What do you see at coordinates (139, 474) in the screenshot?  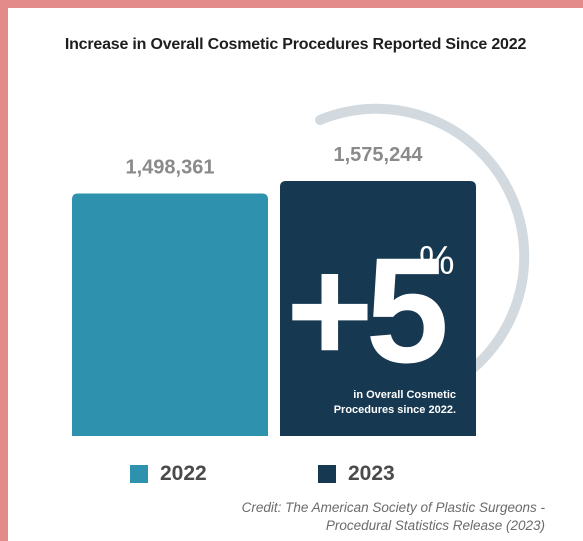 I see `legend-swatch-2022` at bounding box center [139, 474].